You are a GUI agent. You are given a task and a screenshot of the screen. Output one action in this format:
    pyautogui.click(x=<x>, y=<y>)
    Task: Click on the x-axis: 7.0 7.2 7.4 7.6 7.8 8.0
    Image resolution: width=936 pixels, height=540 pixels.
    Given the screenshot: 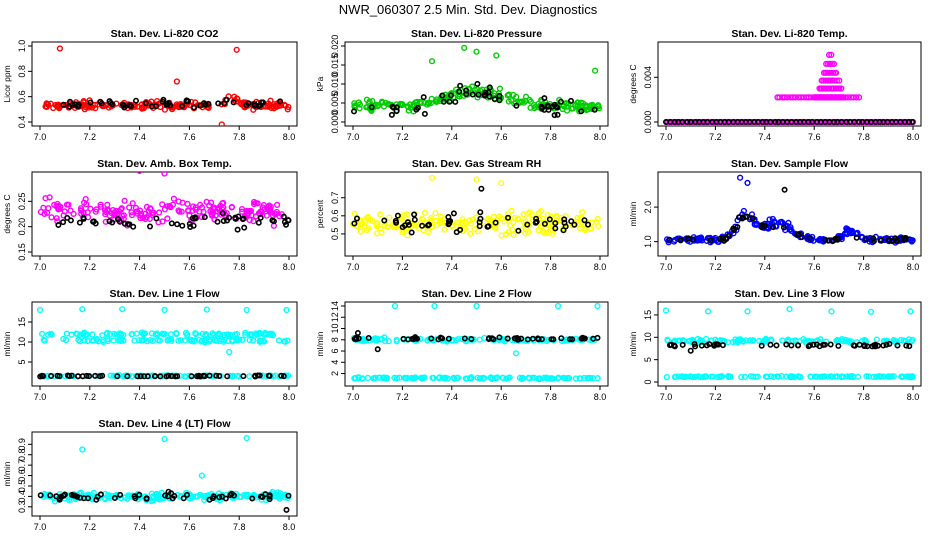 What is the action you would take?
    pyautogui.click(x=164, y=394)
    